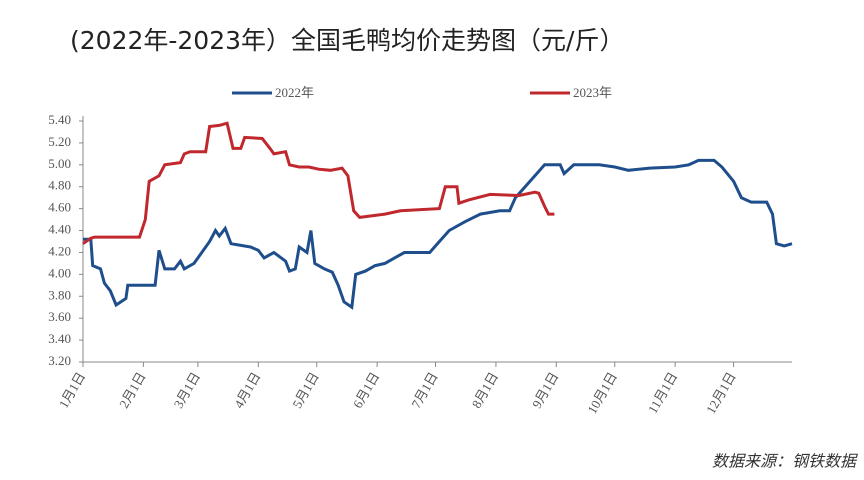  I want to click on x-tick-label: 7月1日, so click(424, 389).